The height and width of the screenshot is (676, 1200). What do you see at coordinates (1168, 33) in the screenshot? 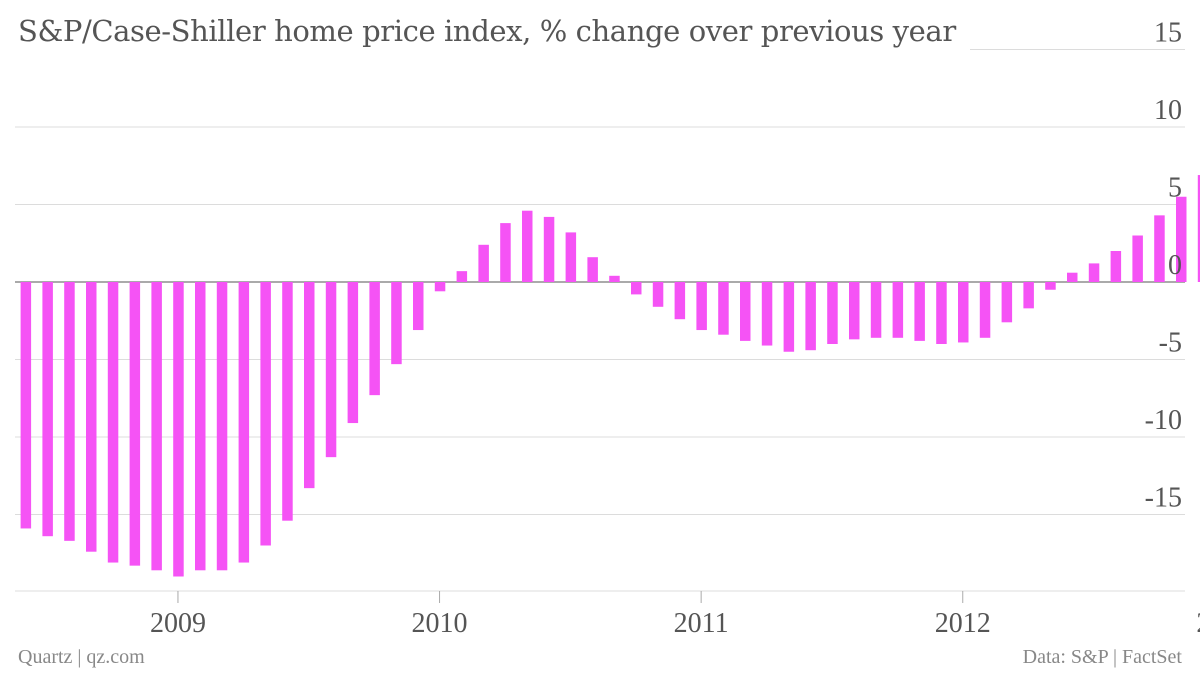
I see `y-tick-label: 15` at bounding box center [1168, 33].